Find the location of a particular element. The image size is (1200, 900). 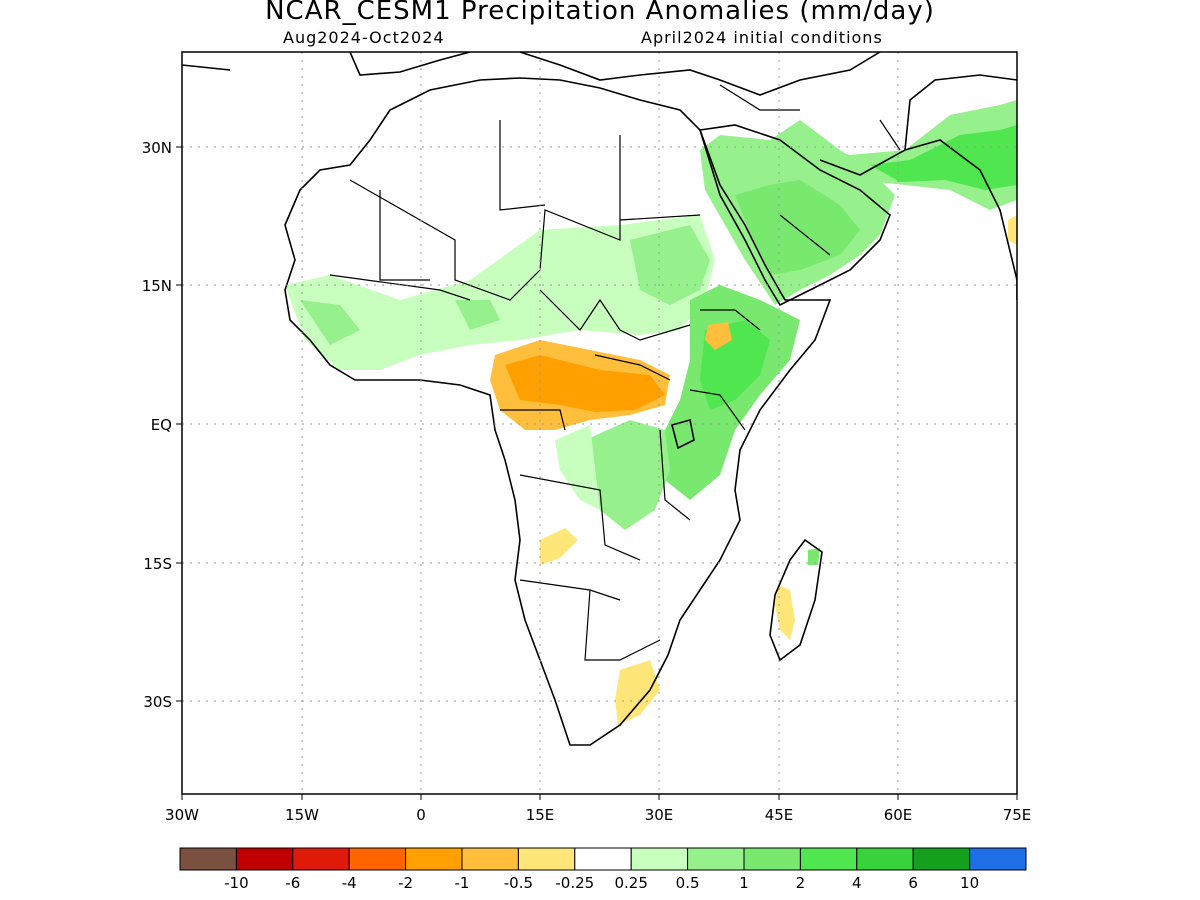

madagascar-coastline is located at coordinates (796, 600).